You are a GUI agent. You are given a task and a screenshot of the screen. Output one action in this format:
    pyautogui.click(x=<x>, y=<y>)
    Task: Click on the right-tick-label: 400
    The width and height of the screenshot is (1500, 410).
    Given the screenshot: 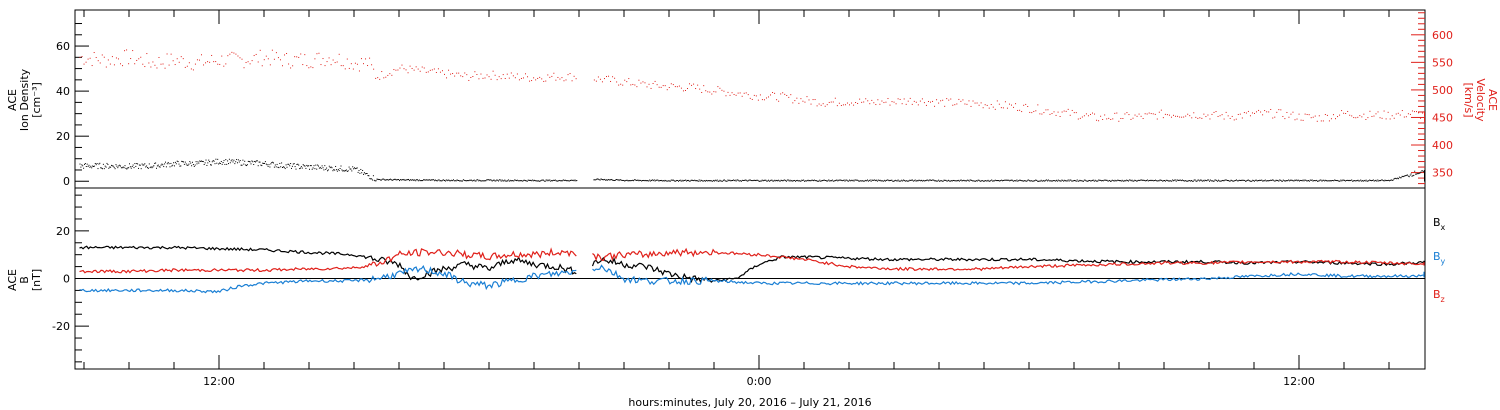 What is the action you would take?
    pyautogui.click(x=1442, y=145)
    